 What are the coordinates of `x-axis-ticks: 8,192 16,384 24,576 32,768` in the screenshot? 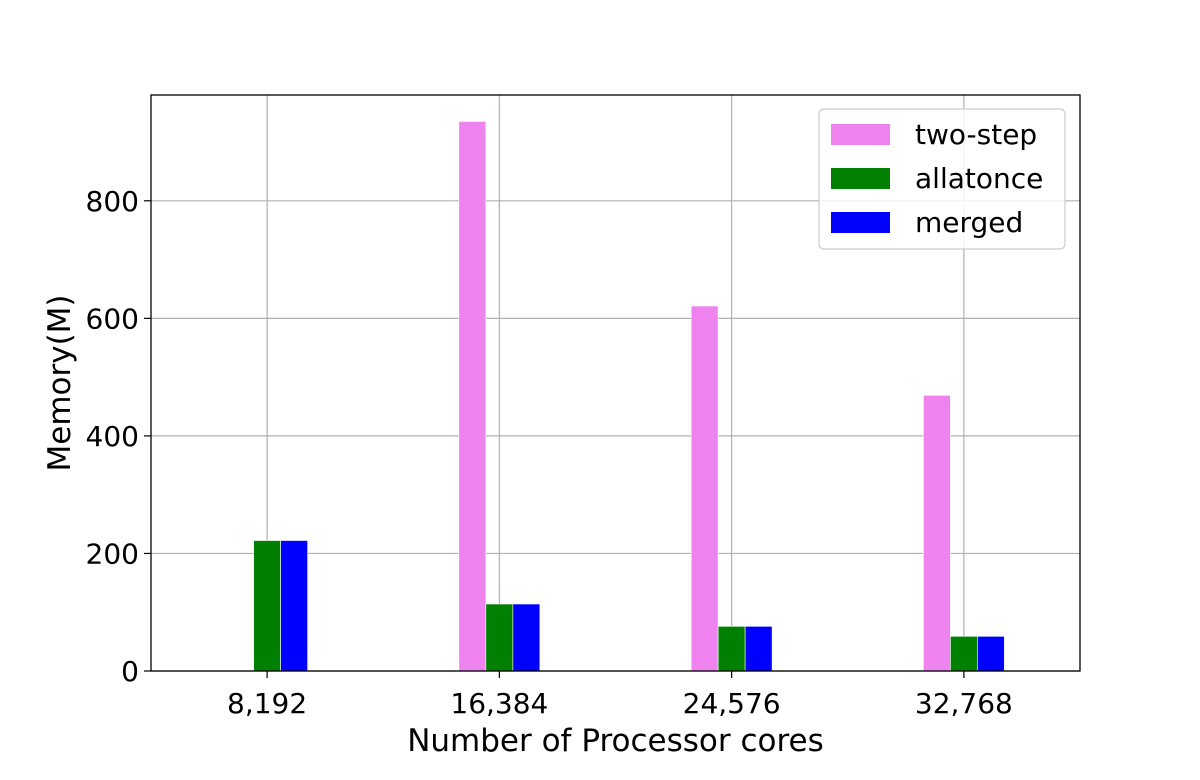 It's located at (620, 695).